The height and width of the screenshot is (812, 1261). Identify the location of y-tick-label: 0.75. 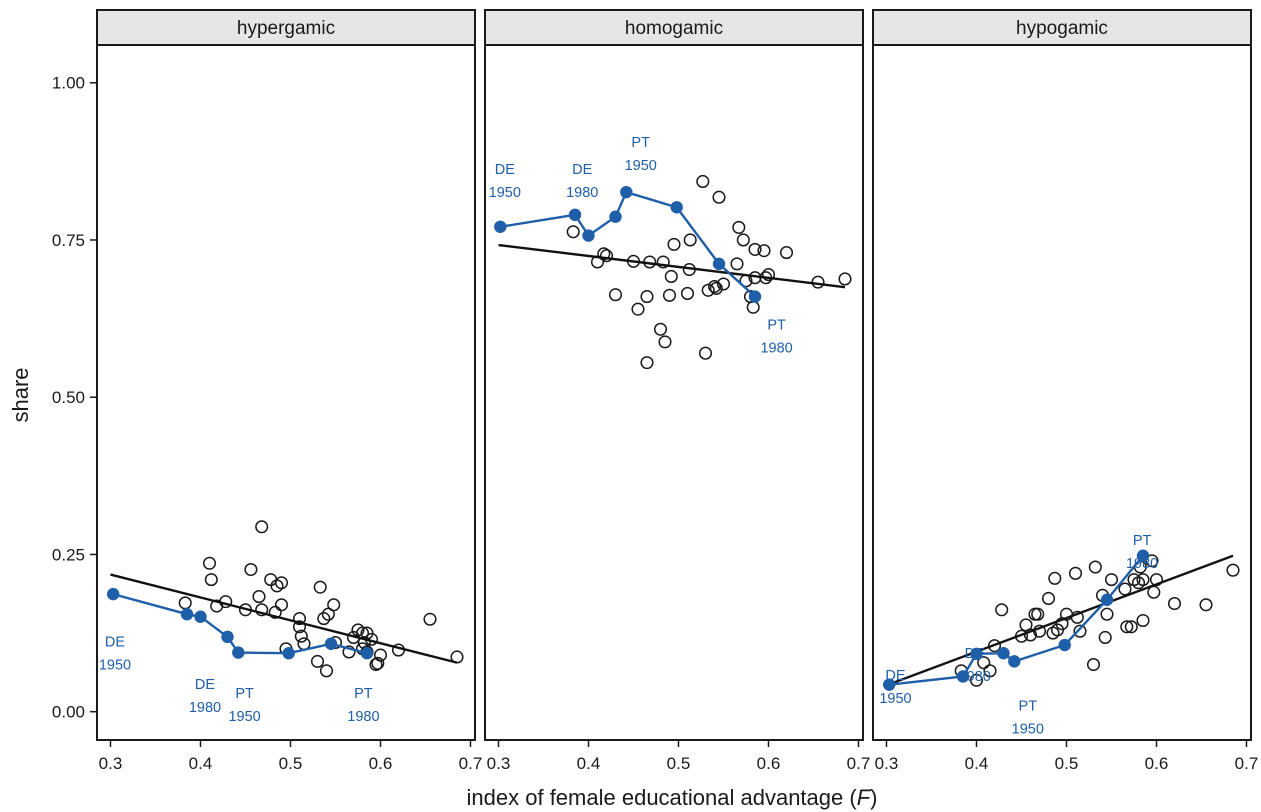
(68, 240).